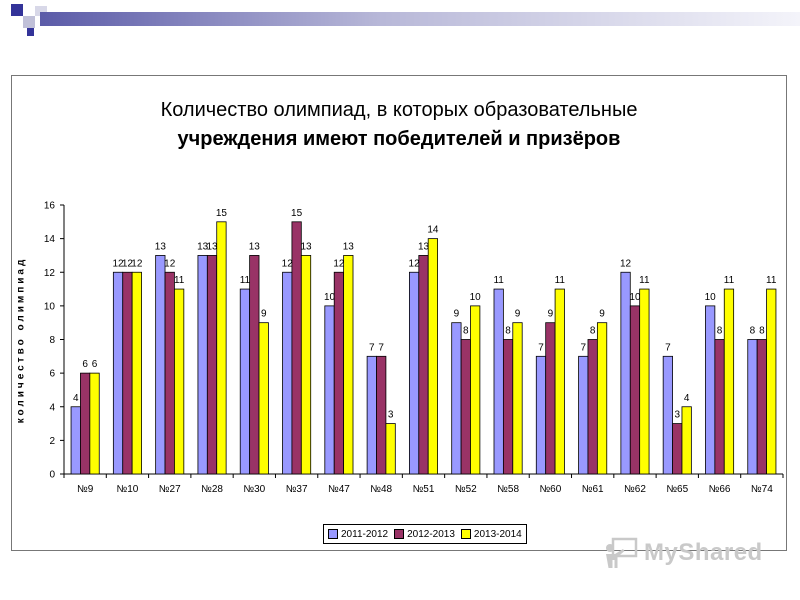  What do you see at coordinates (466, 489) in the screenshot?
I see `x-tick-label: №52` at bounding box center [466, 489].